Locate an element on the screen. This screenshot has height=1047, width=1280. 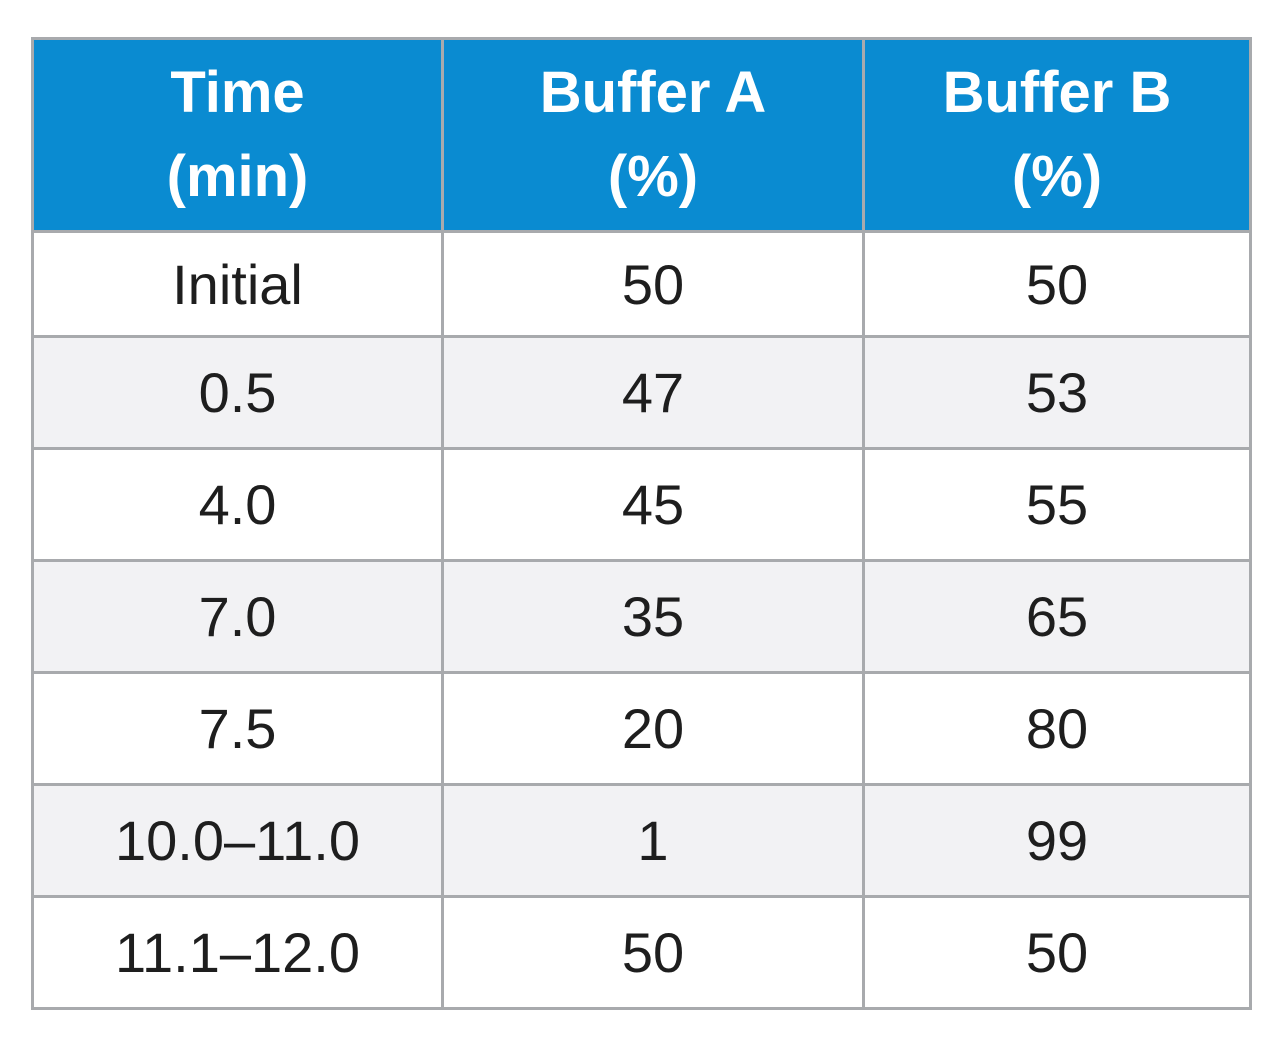
cell-time: Initial is located at coordinates (237, 284).